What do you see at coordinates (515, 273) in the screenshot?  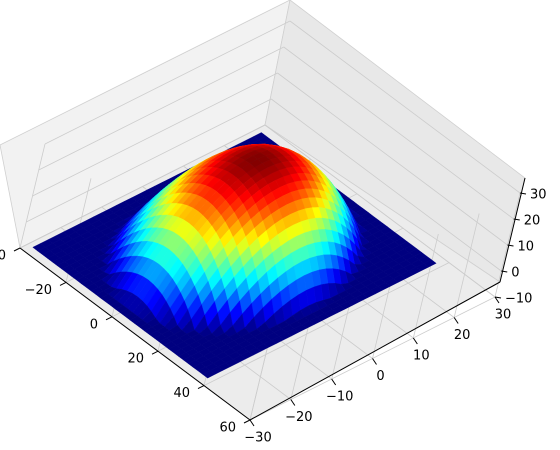 I see `z-tick-label: 0` at bounding box center [515, 273].